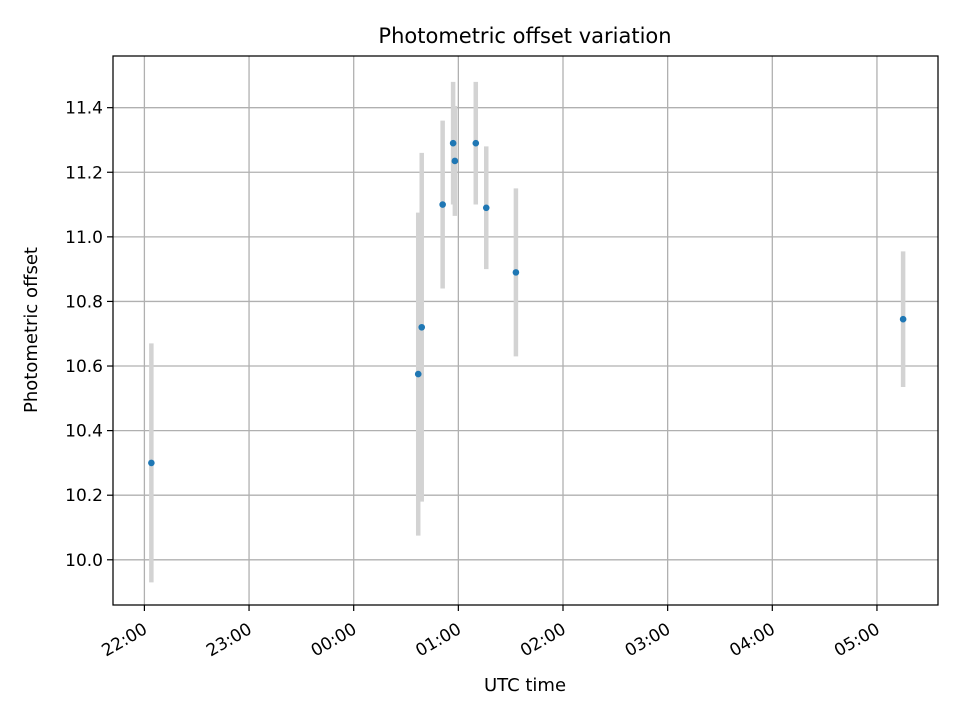 This screenshot has width=960, height=720. Describe the element at coordinates (84, 432) in the screenshot. I see `y-tick-label: 10.4` at that location.